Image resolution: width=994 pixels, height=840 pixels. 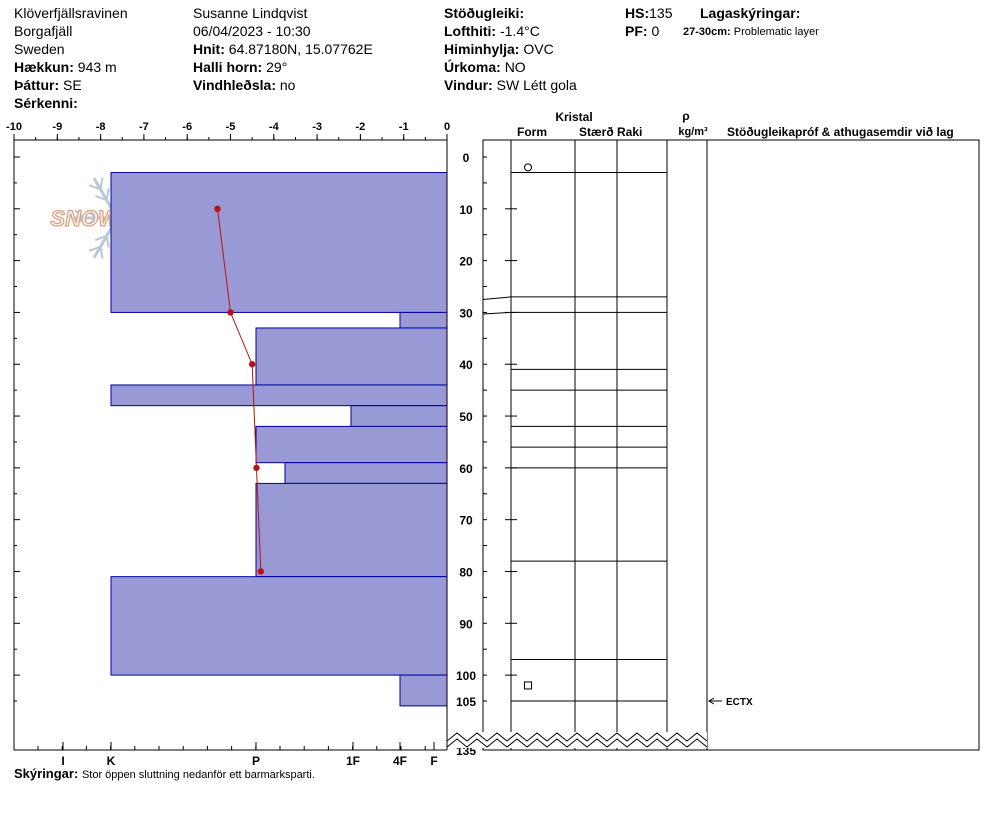 What do you see at coordinates (252, 31) in the screenshot?
I see `datetime: 06/04/2023 - 10:30` at bounding box center [252, 31].